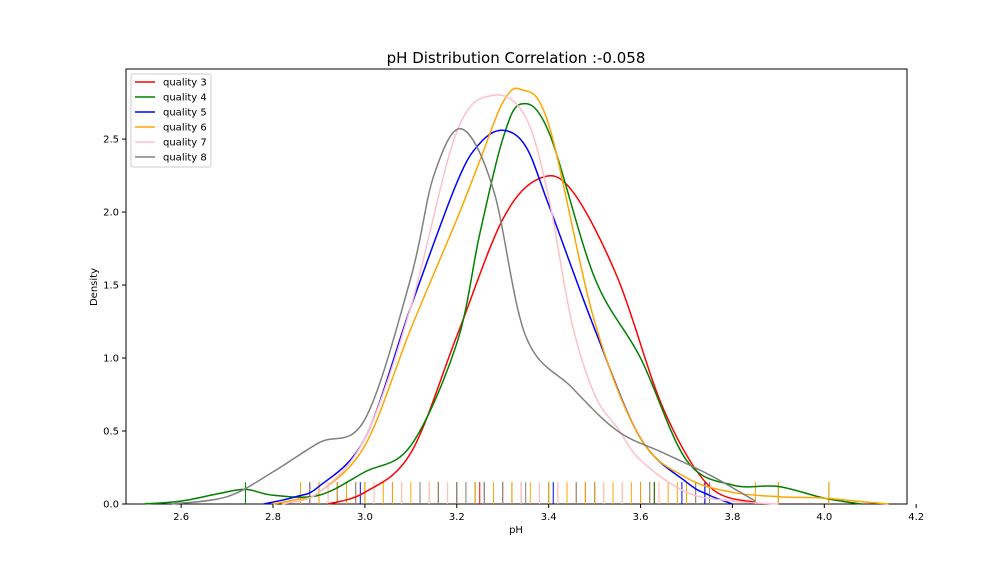 The image size is (1008, 576). Describe the element at coordinates (732, 517) in the screenshot. I see `x-tick-label: 3.8` at that location.